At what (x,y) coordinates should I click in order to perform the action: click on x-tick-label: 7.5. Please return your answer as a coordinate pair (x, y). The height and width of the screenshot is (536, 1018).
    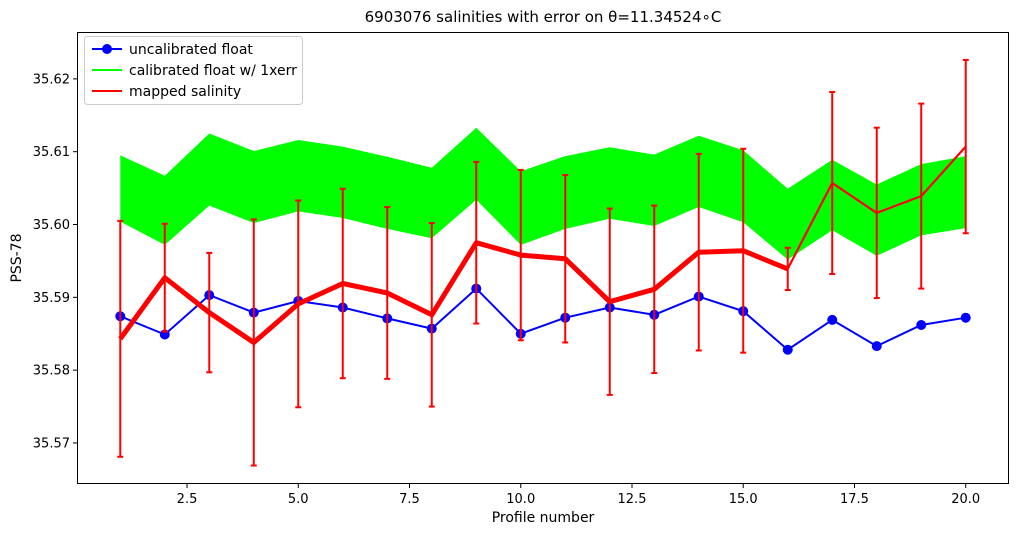
    Looking at the image, I should click on (409, 499).